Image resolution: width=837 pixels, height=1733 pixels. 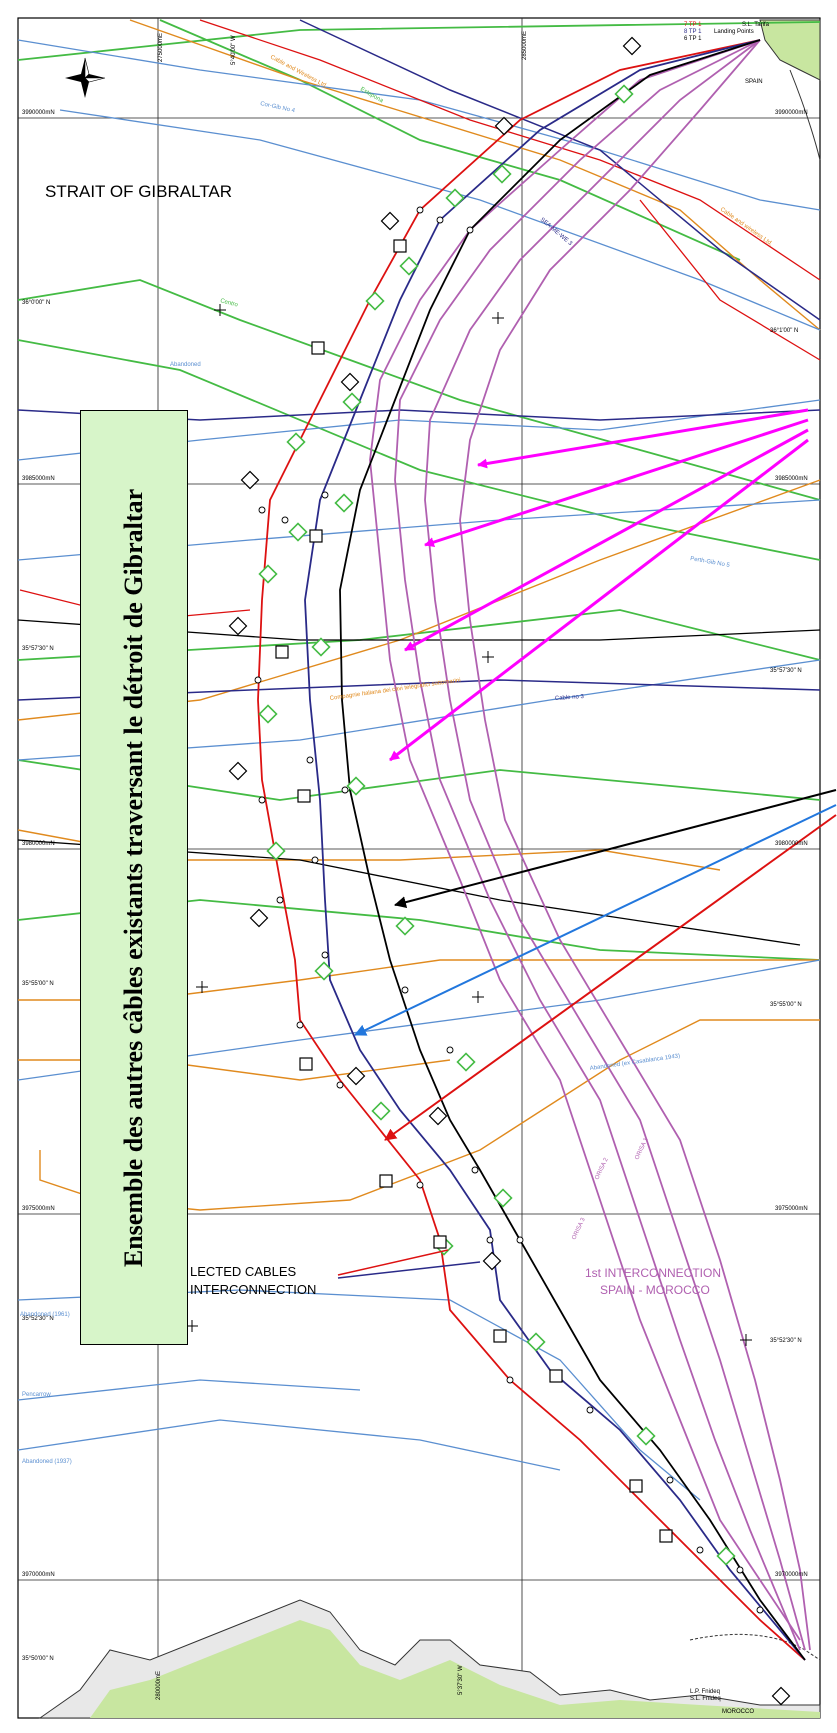 What do you see at coordinates (693, 39) in the screenshot?
I see `svg-text: 6 TP 1` at bounding box center [693, 39].